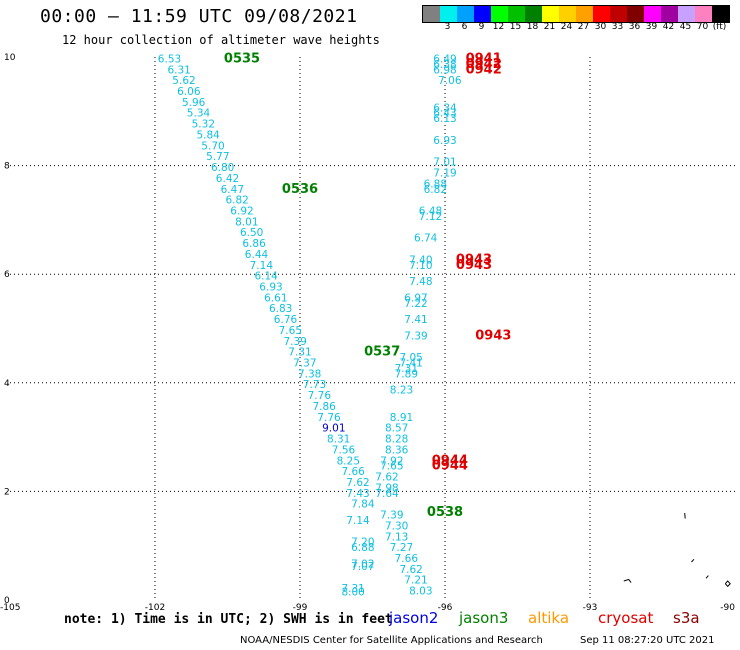  I want to click on wave-height-label: 6.47, so click(232, 190).